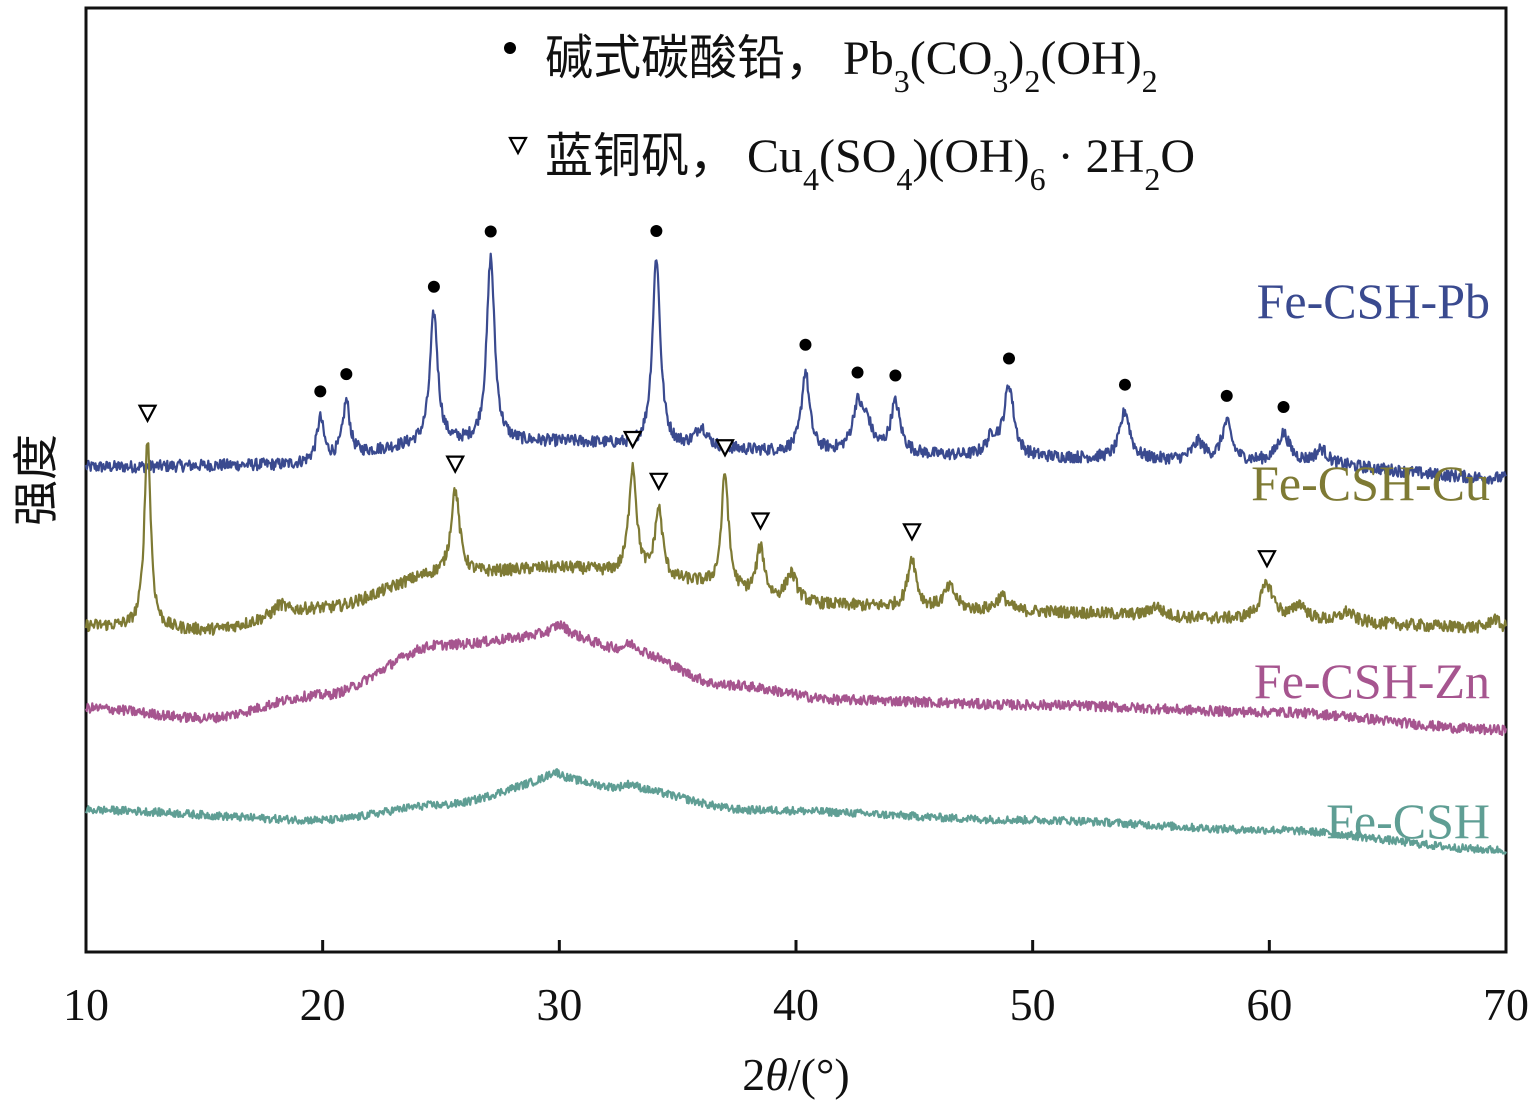  I want to click on y-axis-title: 强度, so click(36, 480).